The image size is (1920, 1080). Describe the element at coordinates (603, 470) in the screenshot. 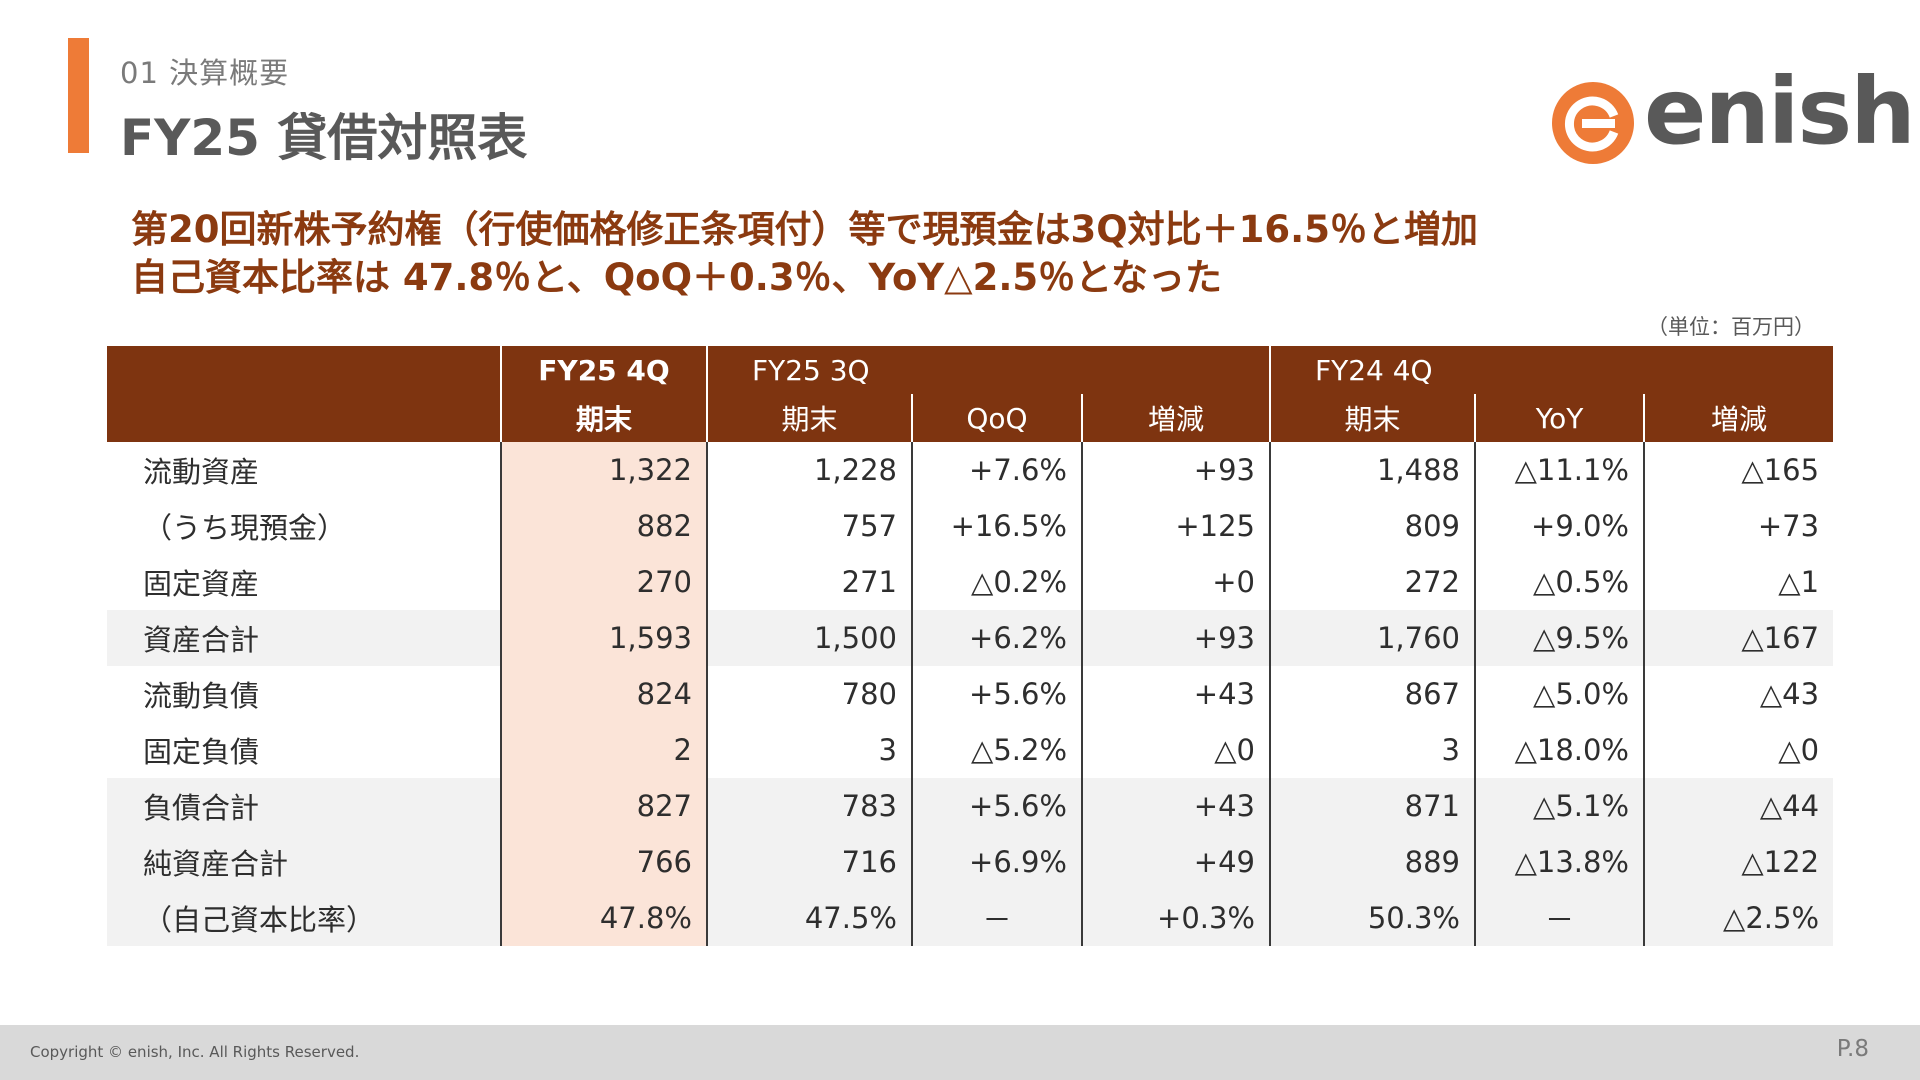

I see `cell-fy25-4q: 1,322` at that location.